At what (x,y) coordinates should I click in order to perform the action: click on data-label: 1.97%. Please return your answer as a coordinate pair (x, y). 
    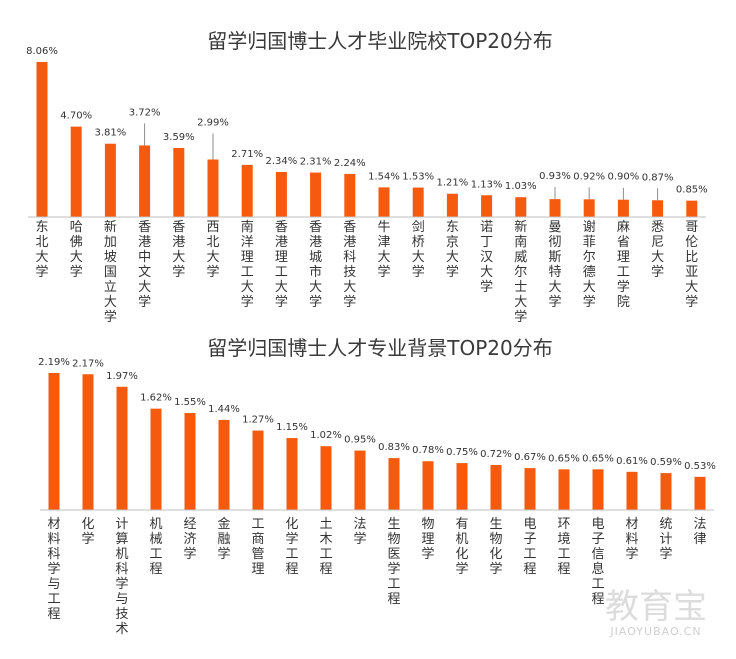
    Looking at the image, I should click on (122, 376).